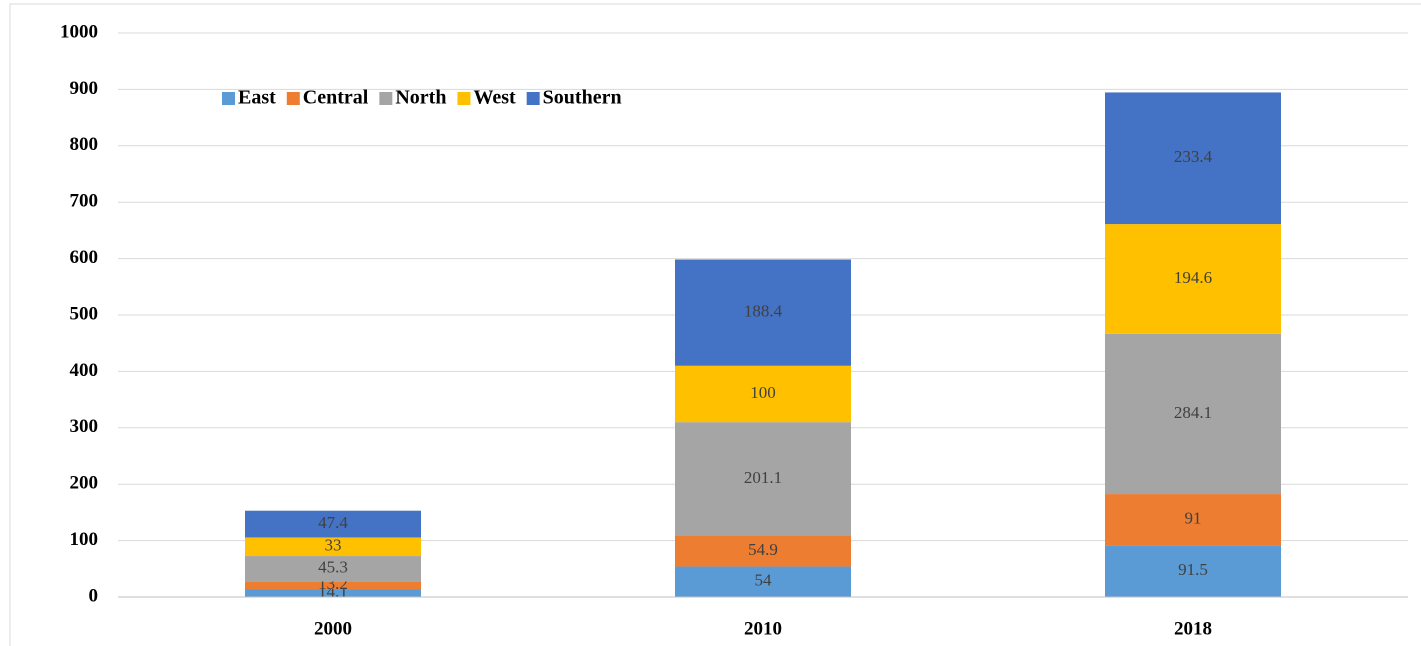  I want to click on data-label: 194.6, so click(1193, 277).